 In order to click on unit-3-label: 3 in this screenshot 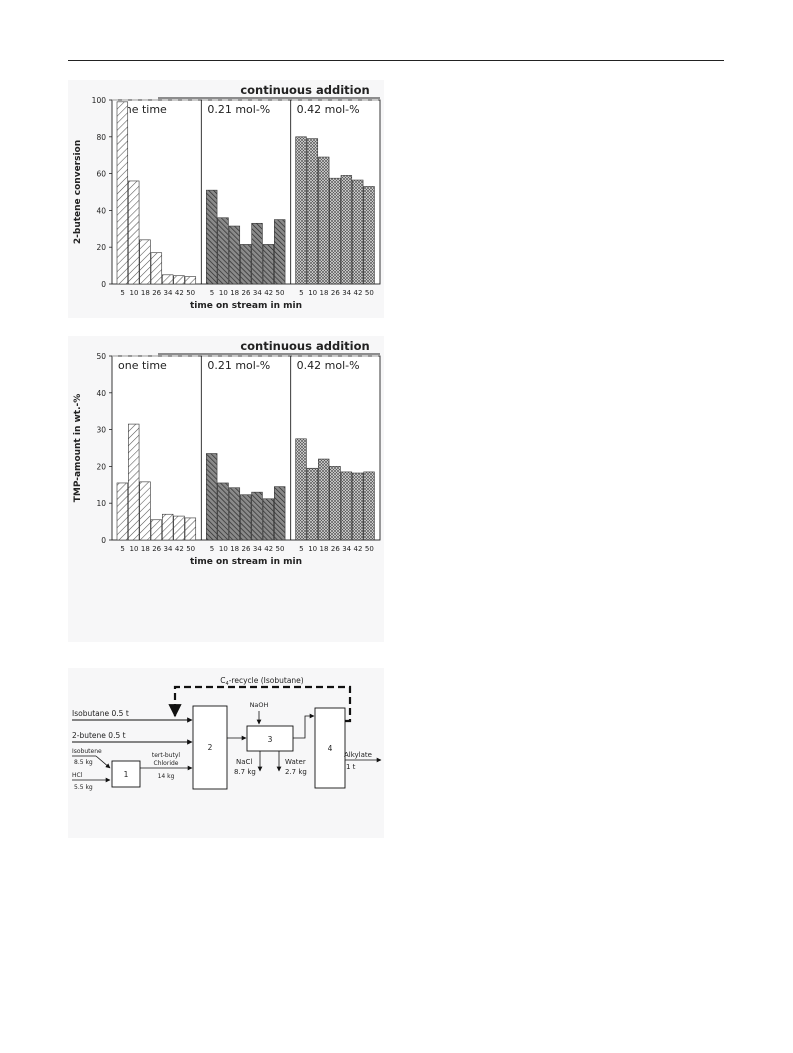, I will do `click(270, 739)`.